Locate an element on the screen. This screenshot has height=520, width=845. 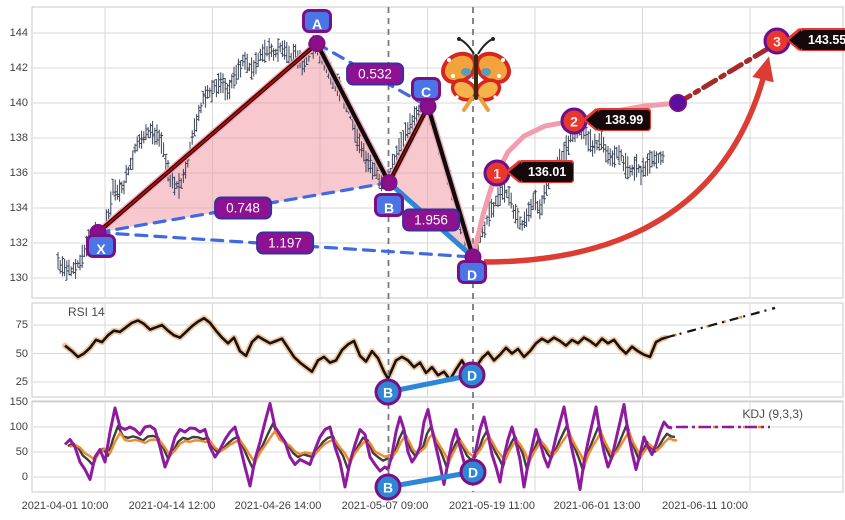
target-3-price-tag: 143.55 is located at coordinates (817, 40).